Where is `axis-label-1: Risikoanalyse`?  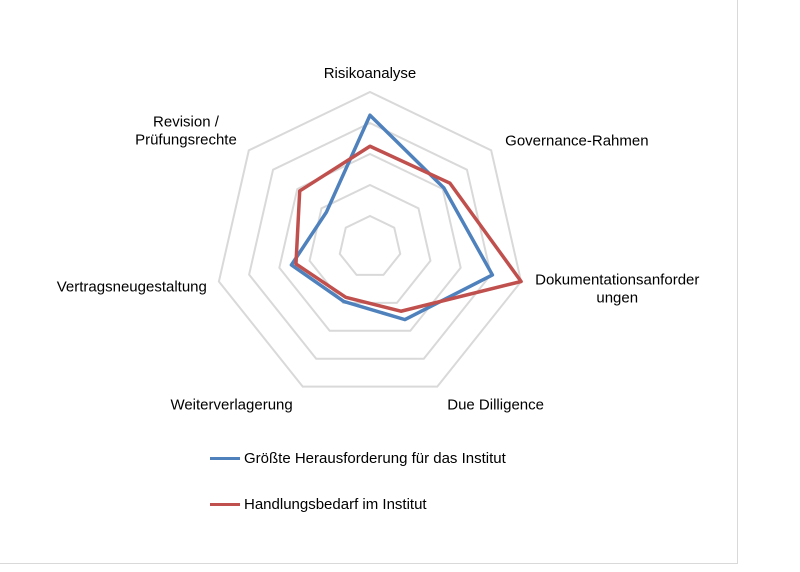 axis-label-1: Risikoanalyse is located at coordinates (370, 73).